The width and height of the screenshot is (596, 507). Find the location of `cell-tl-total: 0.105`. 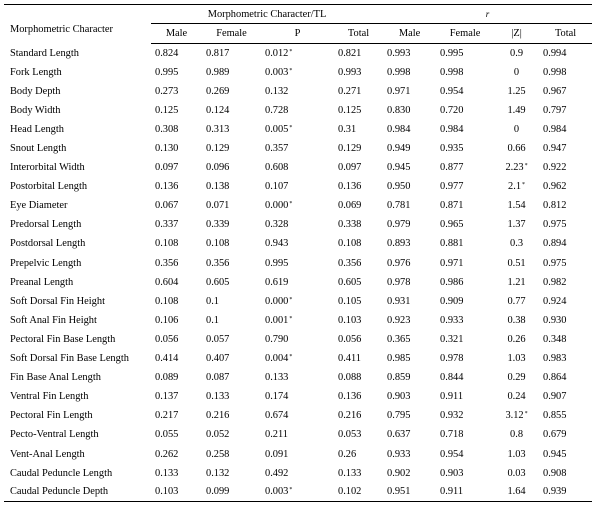

cell-tl-total: 0.105 is located at coordinates (358, 301).